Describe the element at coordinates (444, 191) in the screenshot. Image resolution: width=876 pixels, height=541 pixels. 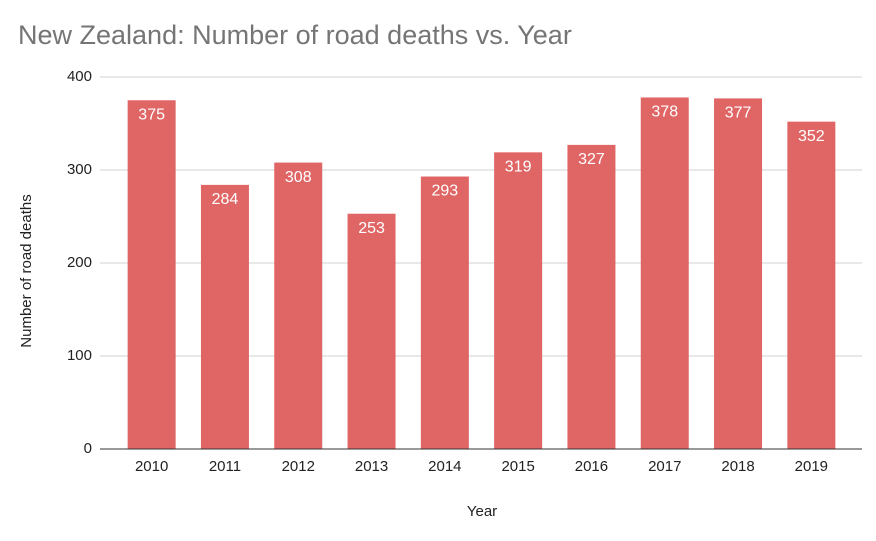
I see `data-label: 293` at that location.